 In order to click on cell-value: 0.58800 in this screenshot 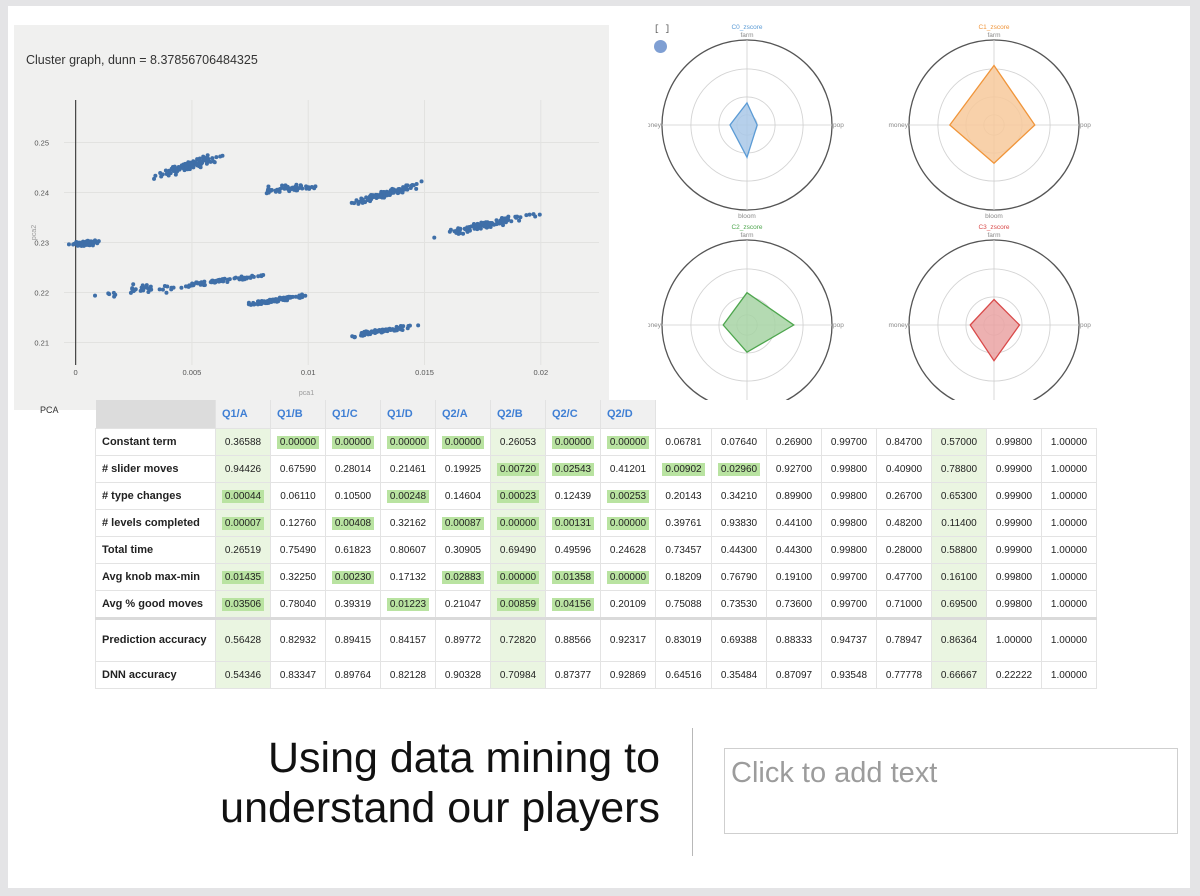, I will do `click(959, 550)`.